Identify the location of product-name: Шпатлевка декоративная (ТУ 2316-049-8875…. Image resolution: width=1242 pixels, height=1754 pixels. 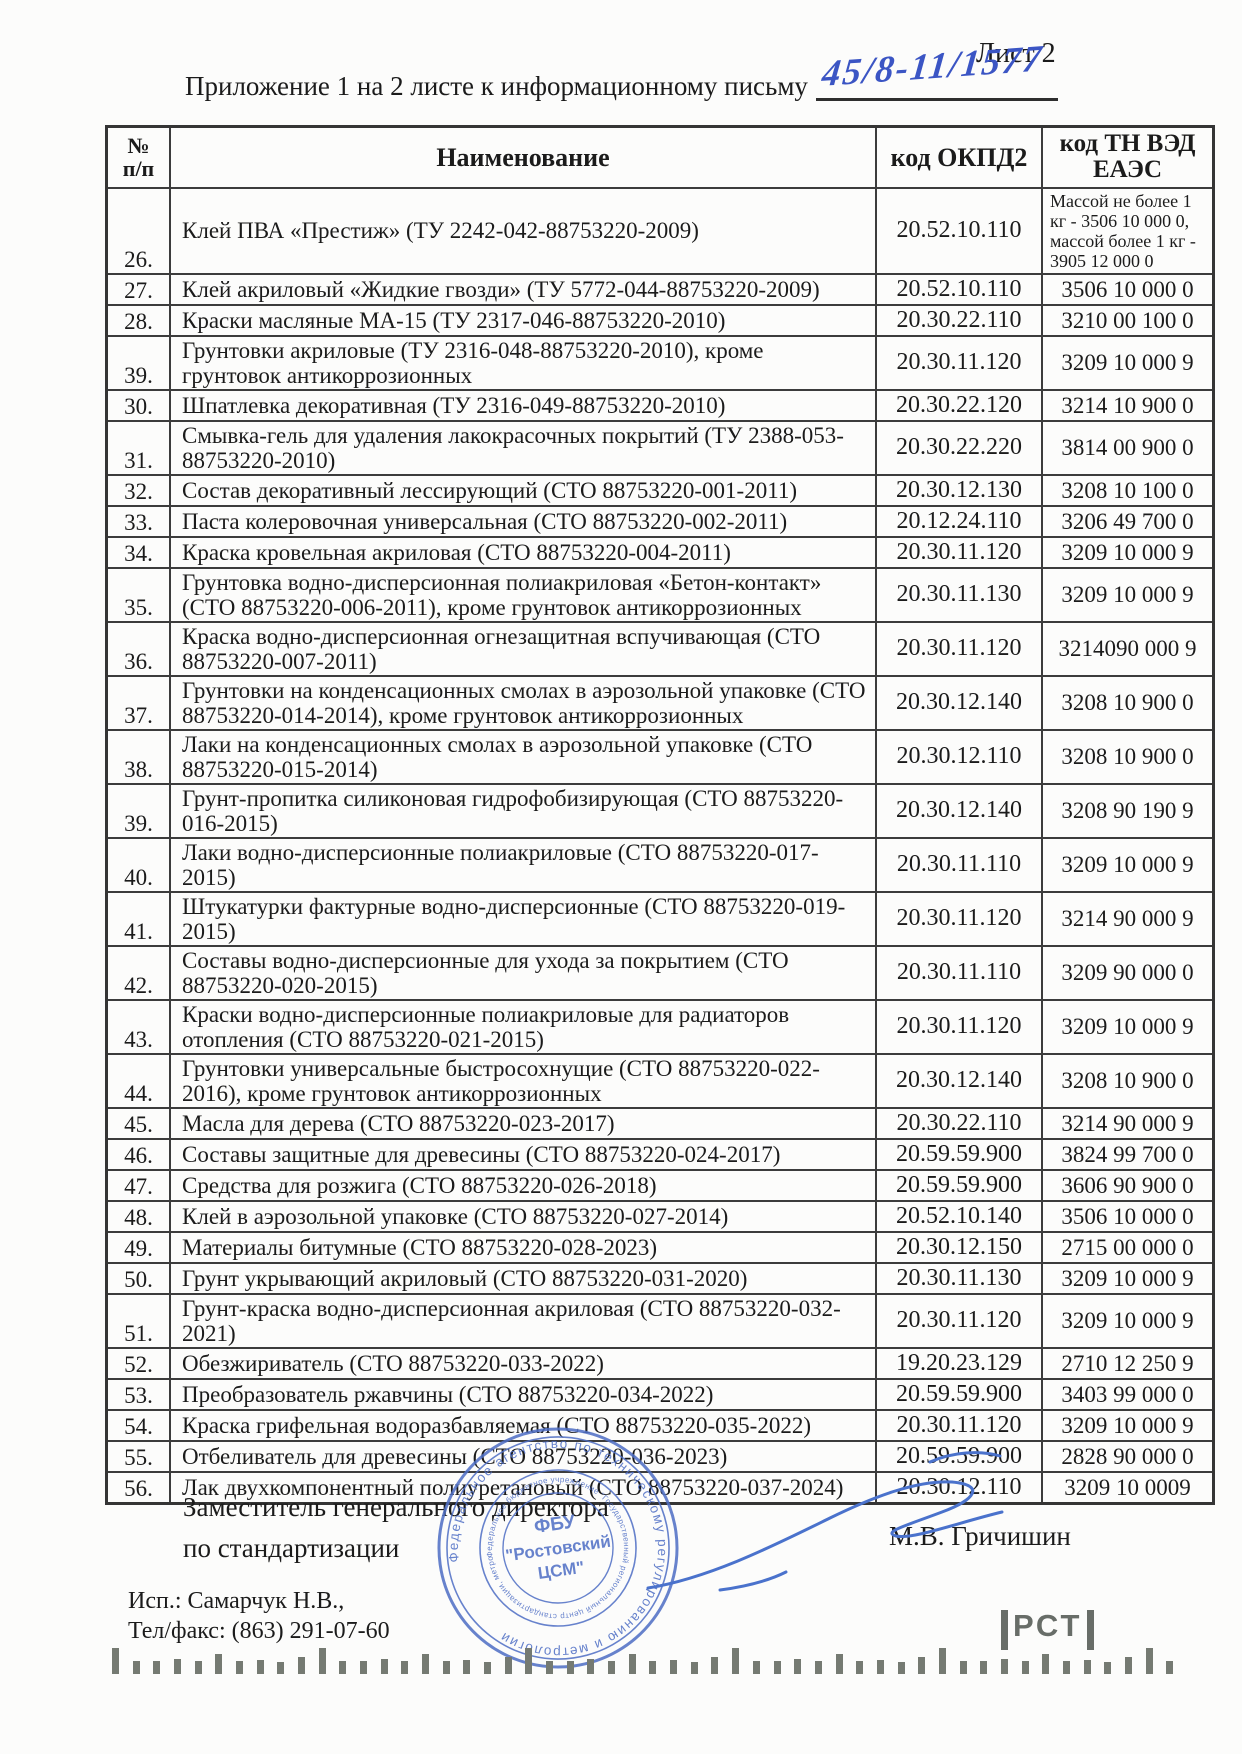
(523, 405).